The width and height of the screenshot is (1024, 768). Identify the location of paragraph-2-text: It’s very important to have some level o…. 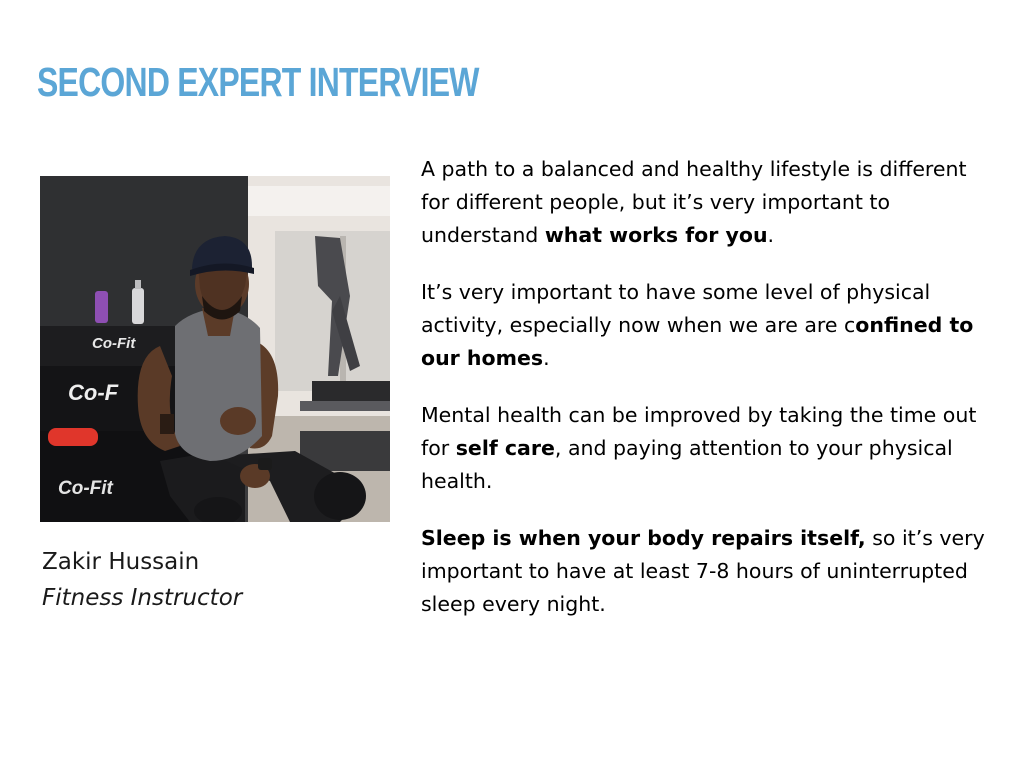
(676, 308).